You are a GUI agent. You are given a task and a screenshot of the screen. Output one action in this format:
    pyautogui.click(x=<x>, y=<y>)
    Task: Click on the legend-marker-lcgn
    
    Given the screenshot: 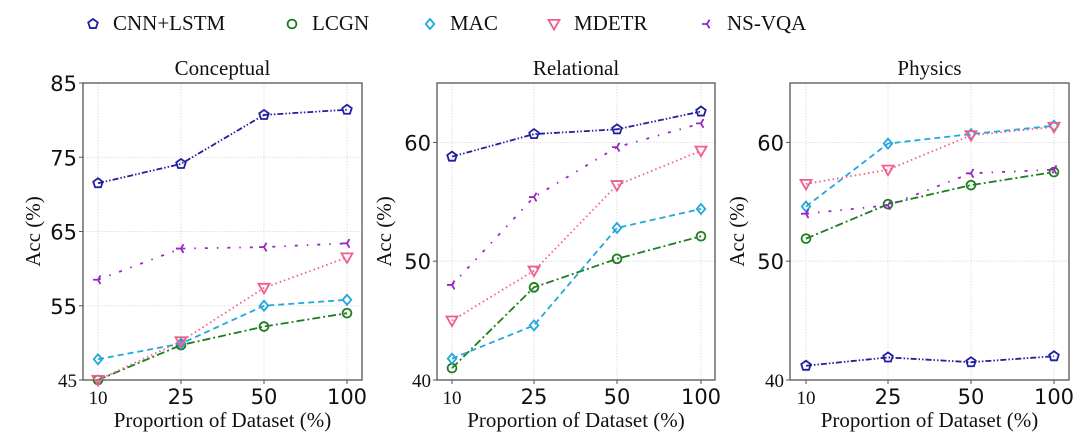 What is the action you would take?
    pyautogui.click(x=292, y=24)
    